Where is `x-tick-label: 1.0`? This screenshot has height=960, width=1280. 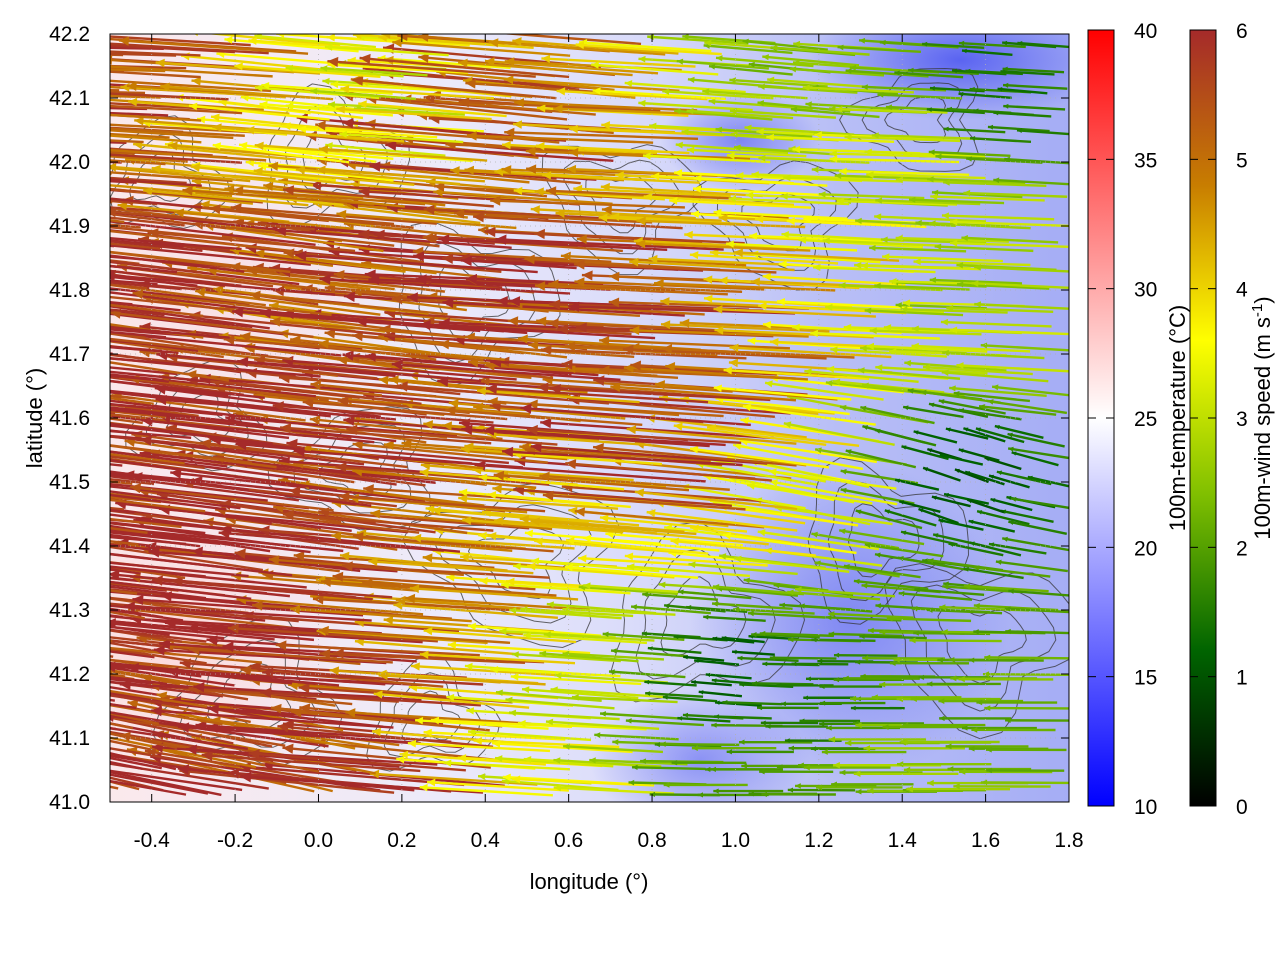
x-tick-label: 1.0 is located at coordinates (735, 840).